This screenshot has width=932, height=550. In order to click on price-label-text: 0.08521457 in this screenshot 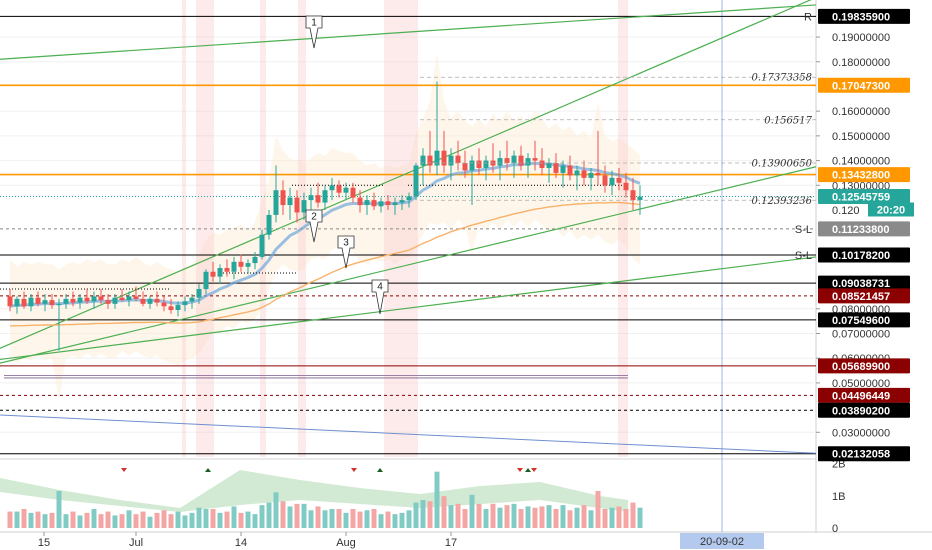, I will do `click(861, 297)`.